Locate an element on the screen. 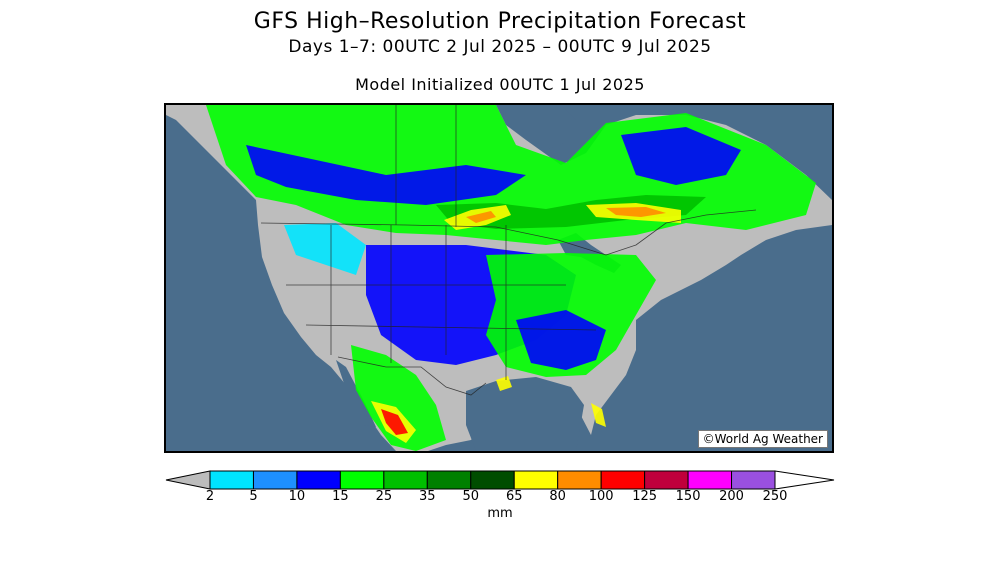 This screenshot has width=1000, height=562. colorbar-tick-label: 65 is located at coordinates (514, 496).